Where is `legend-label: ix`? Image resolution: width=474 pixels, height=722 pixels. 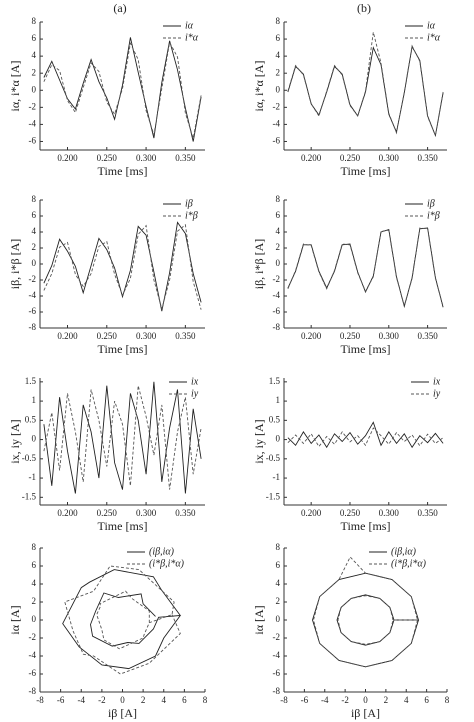
legend-label: ix is located at coordinates (437, 381).